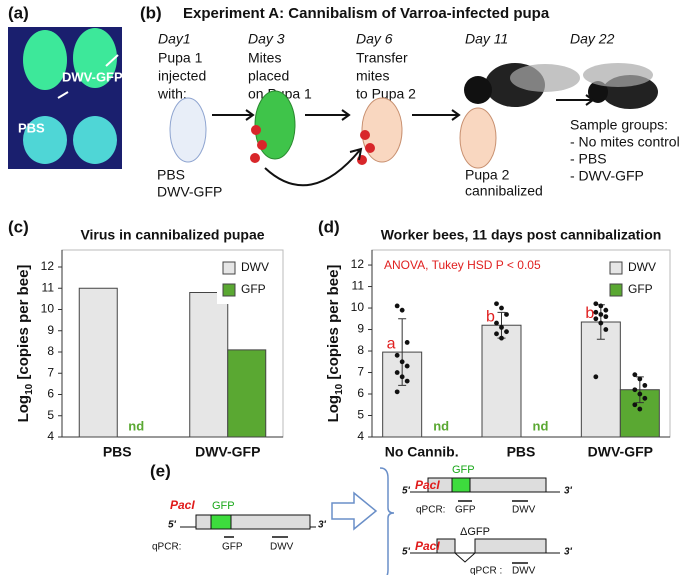 The image size is (685, 575). I want to click on x-tick-label: DWV-GFP, so click(227, 452).